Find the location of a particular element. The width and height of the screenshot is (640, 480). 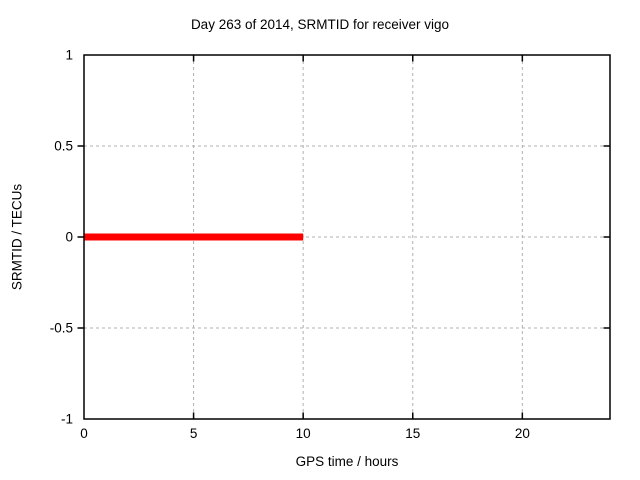

y-tick-label: 1 is located at coordinates (69, 55).